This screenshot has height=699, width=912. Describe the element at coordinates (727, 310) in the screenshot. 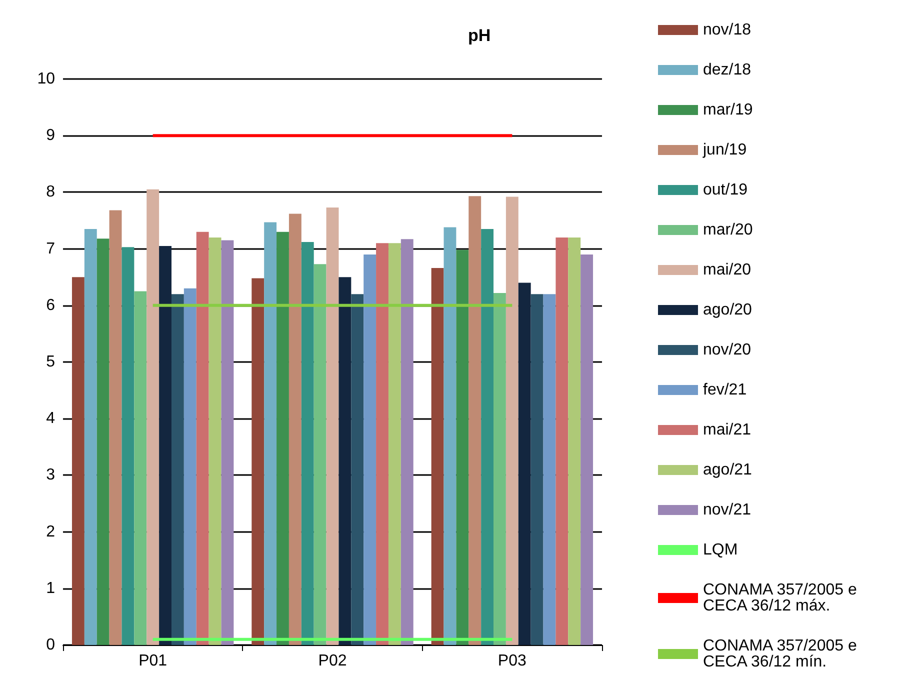

I see `legend-label: ago/20` at that location.